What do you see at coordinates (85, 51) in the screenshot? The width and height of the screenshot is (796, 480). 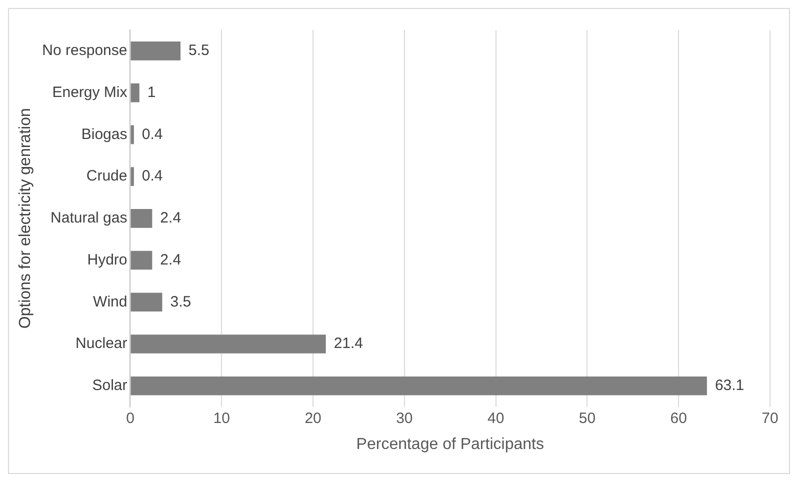 I see `y-tick-label: No response` at bounding box center [85, 51].